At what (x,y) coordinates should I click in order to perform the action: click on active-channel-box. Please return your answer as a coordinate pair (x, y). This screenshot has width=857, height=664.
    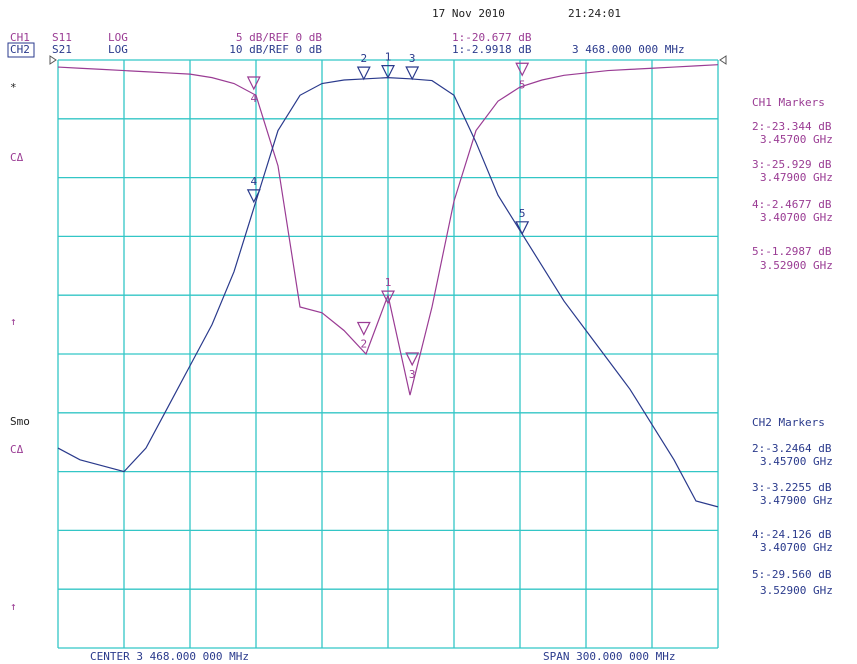
    Looking at the image, I should click on (21, 50).